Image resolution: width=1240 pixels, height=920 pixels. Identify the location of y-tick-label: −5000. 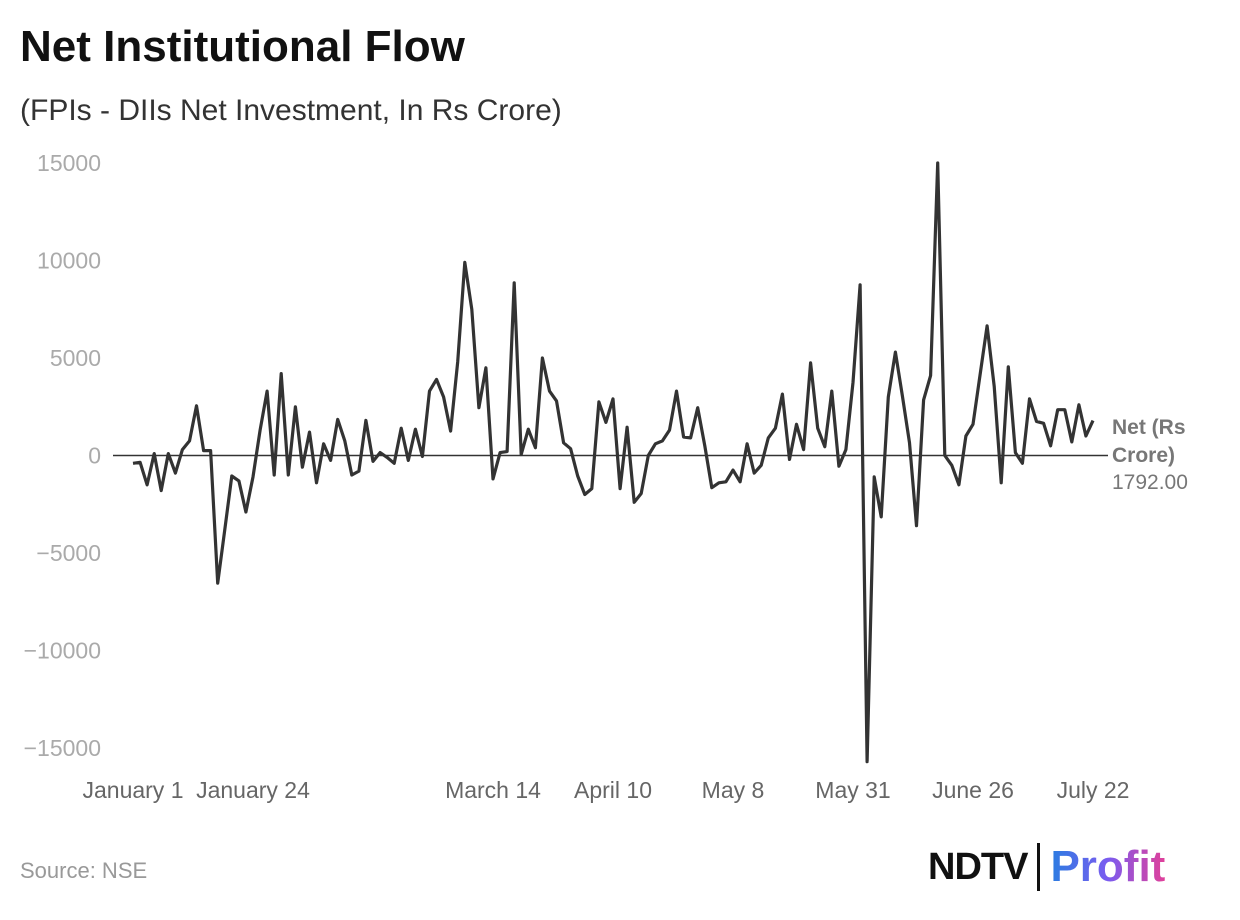
(68, 553).